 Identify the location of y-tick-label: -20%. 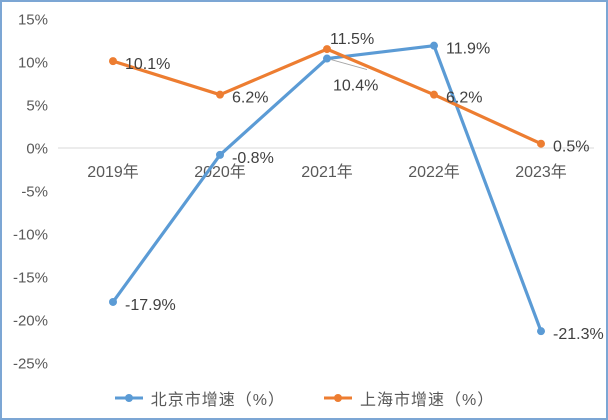
(30, 321).